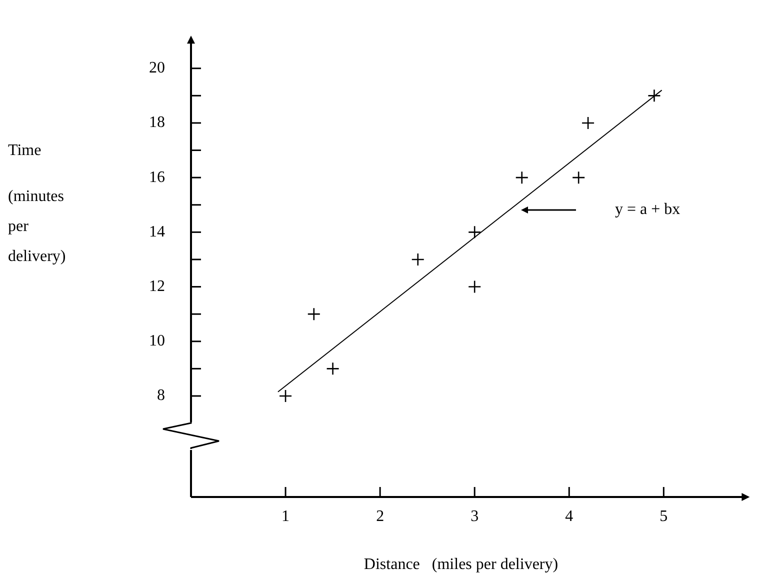 The image size is (757, 581). I want to click on y-tick-label: 16, so click(157, 177).